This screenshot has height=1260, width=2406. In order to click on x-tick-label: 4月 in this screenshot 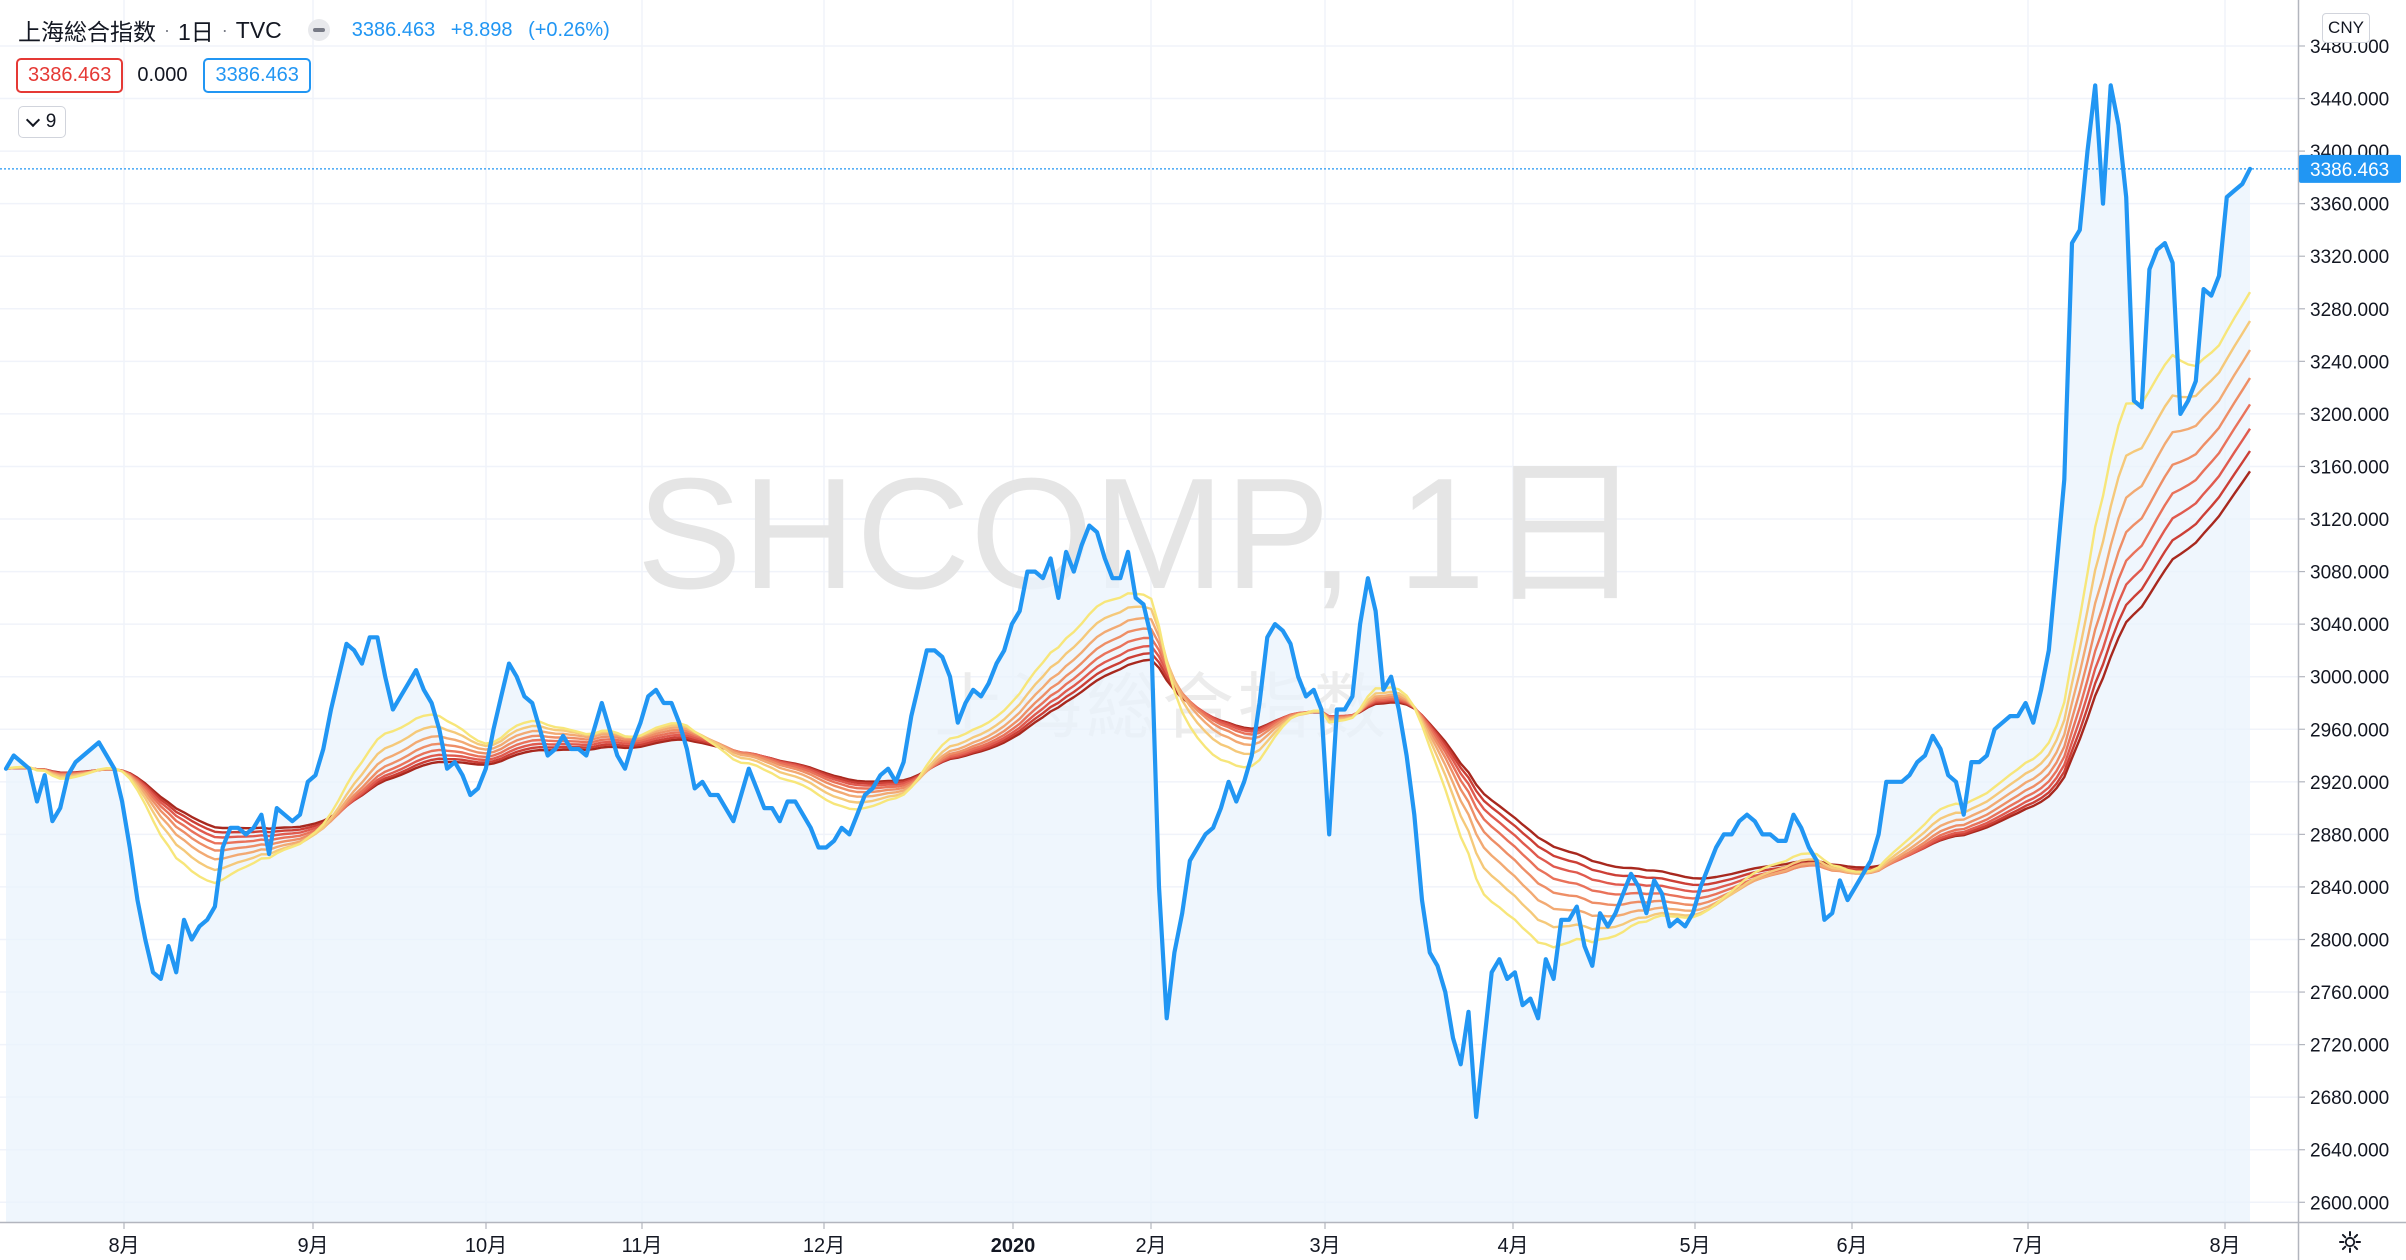, I will do `click(1512, 1246)`.